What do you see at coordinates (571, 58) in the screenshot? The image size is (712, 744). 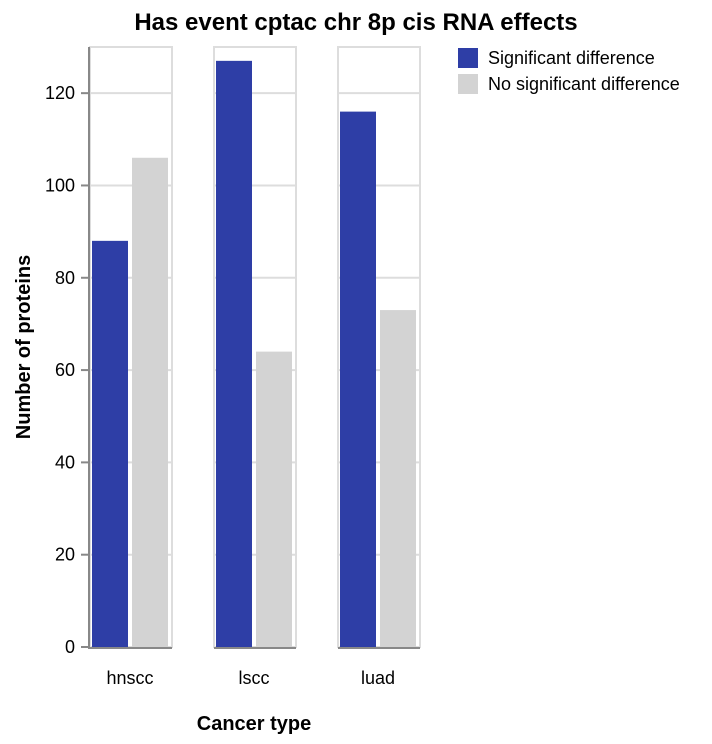 I see `legend-label-significant: Significant difference` at bounding box center [571, 58].